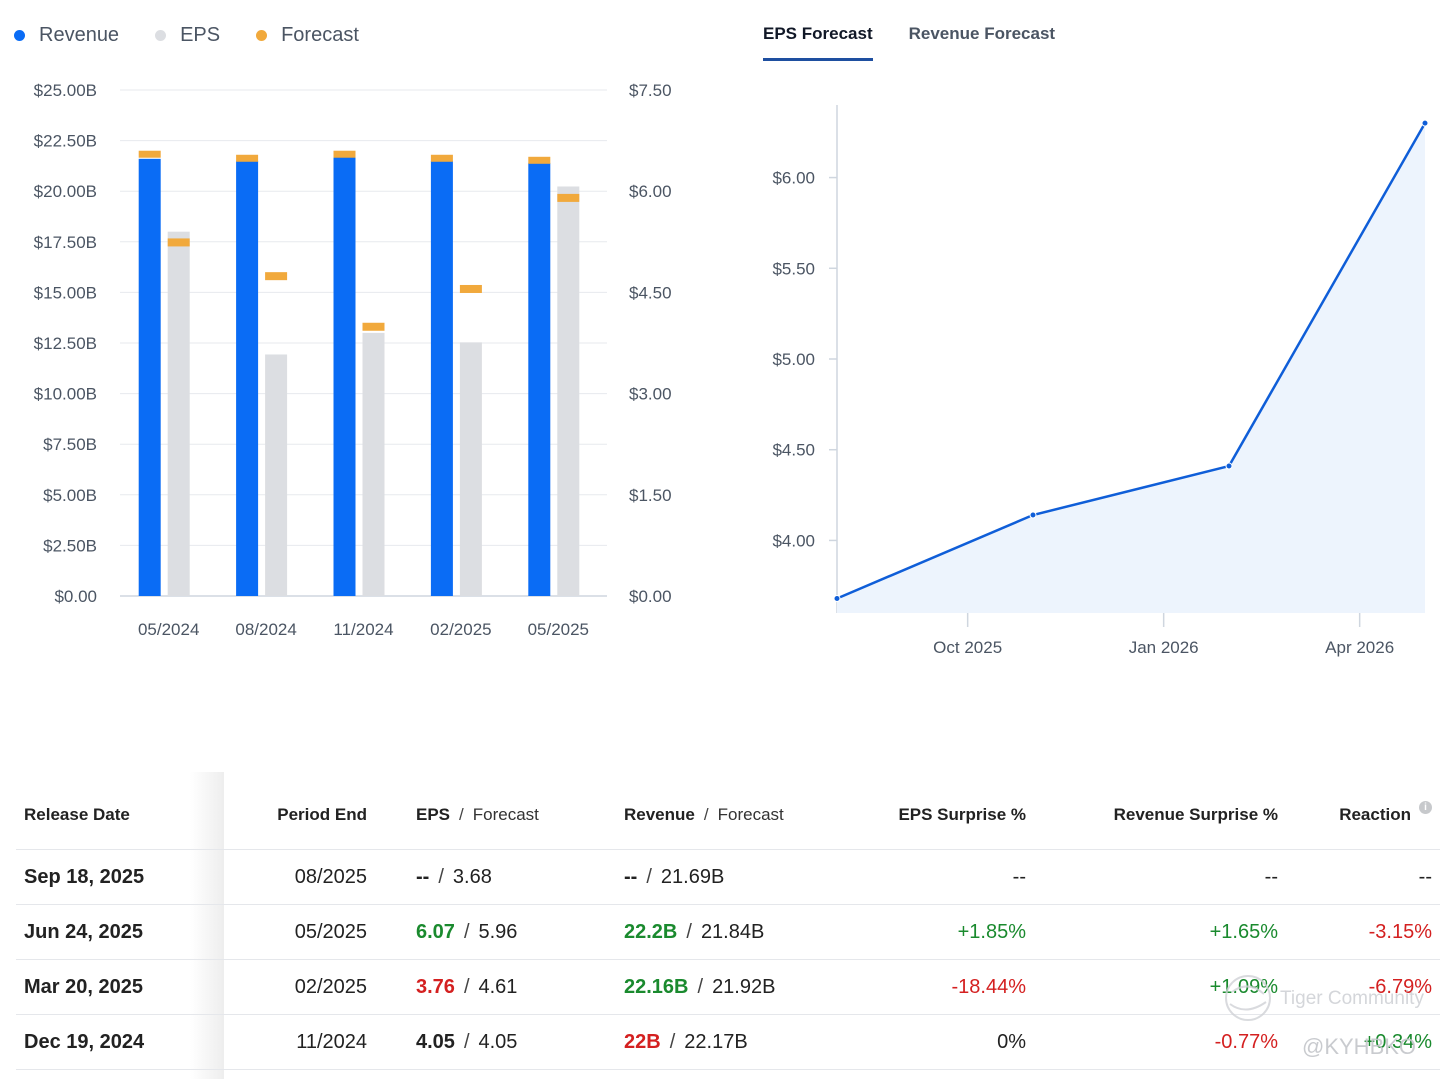 The width and height of the screenshot is (1456, 1079). I want to click on header-revenue-surprise: Revenue Surprise %, so click(1195, 814).